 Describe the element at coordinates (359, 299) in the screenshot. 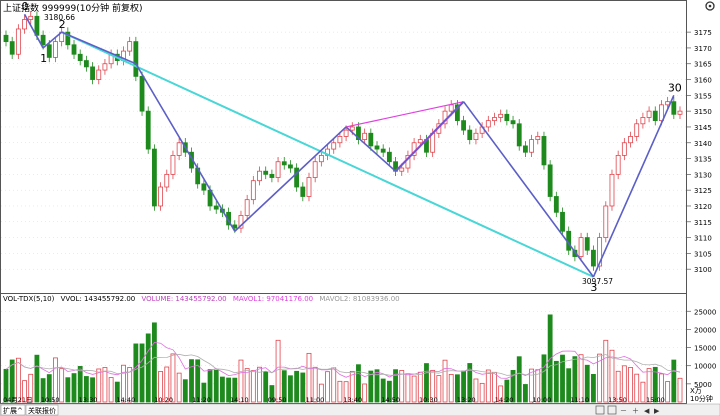

I see `mavol2-value: MAVOL2: 81083936.00` at that location.